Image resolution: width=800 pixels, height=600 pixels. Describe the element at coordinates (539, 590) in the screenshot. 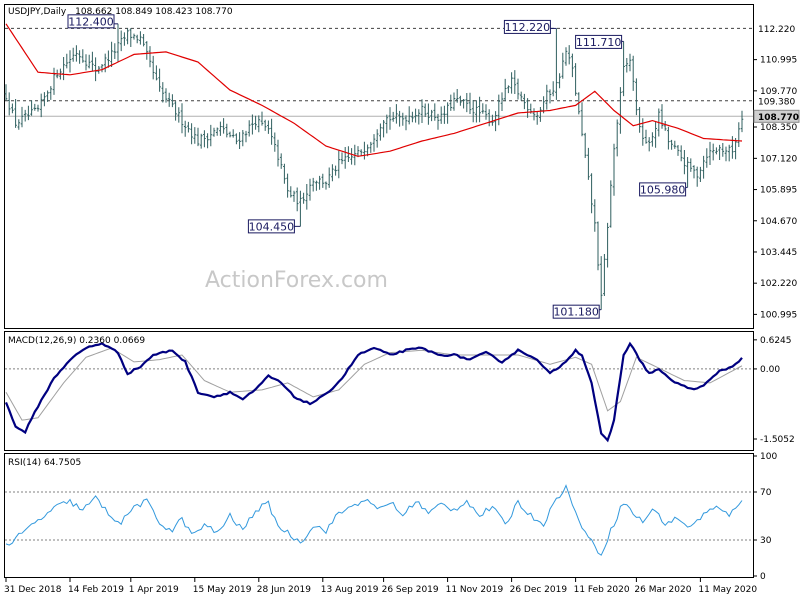

I see `x-tick-label-8: 26 Dec 2019` at that location.